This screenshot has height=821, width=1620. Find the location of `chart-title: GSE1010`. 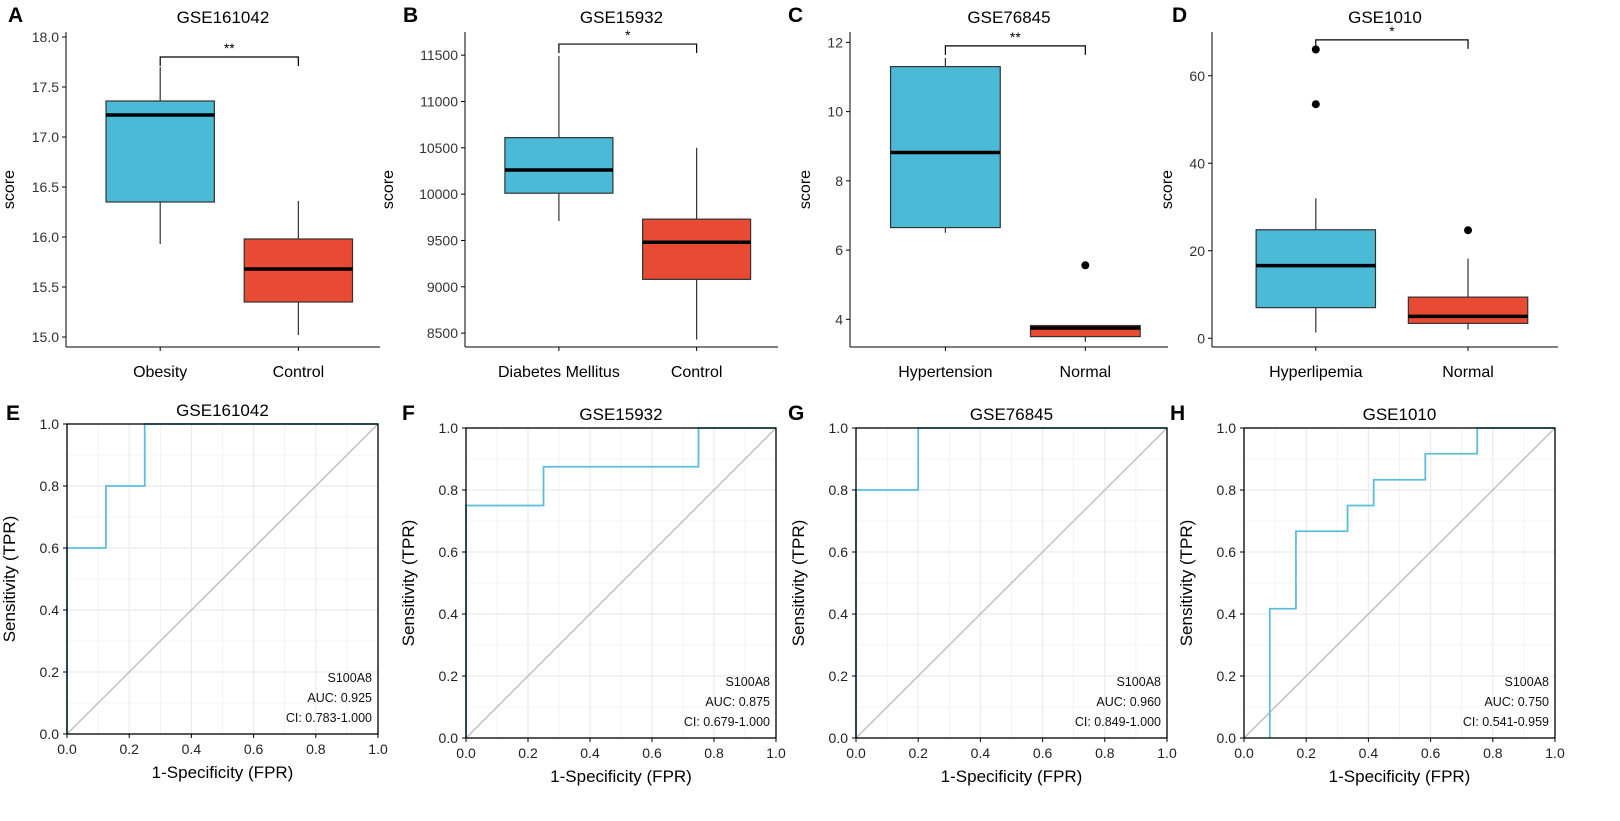

chart-title: GSE1010 is located at coordinates (1400, 414).